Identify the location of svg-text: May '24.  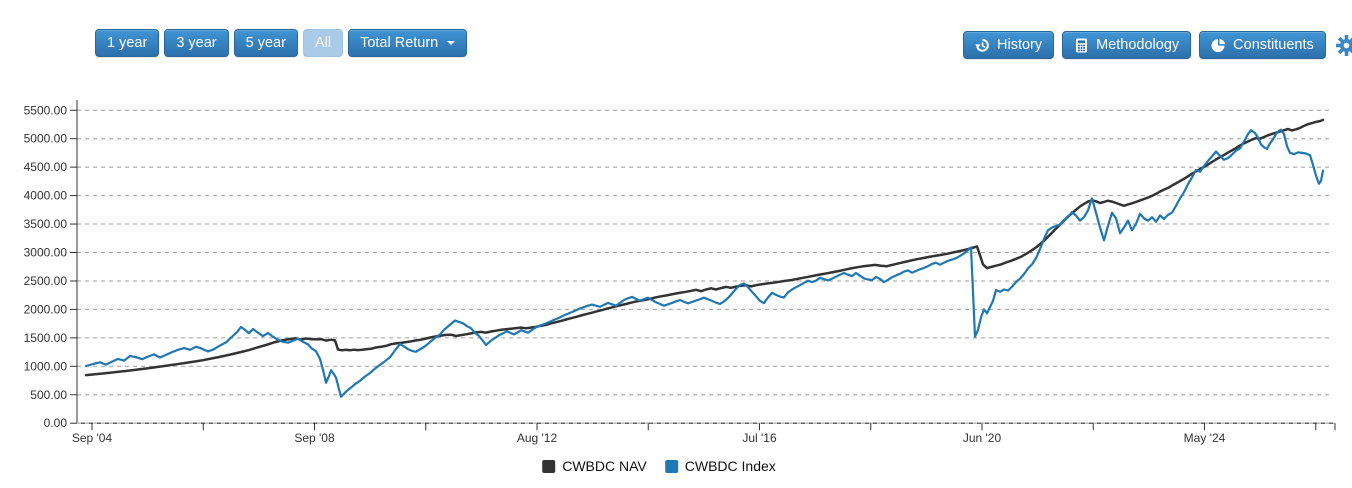
(1205, 438).